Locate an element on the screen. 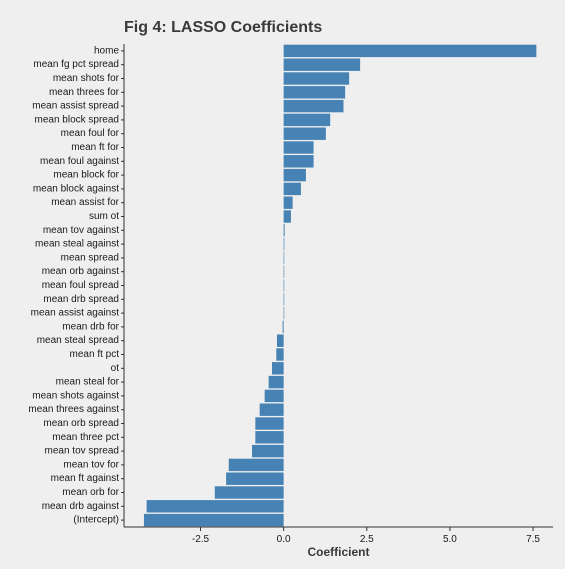 The height and width of the screenshot is (569, 565). y-tick-label: mean ft against is located at coordinates (85, 478).